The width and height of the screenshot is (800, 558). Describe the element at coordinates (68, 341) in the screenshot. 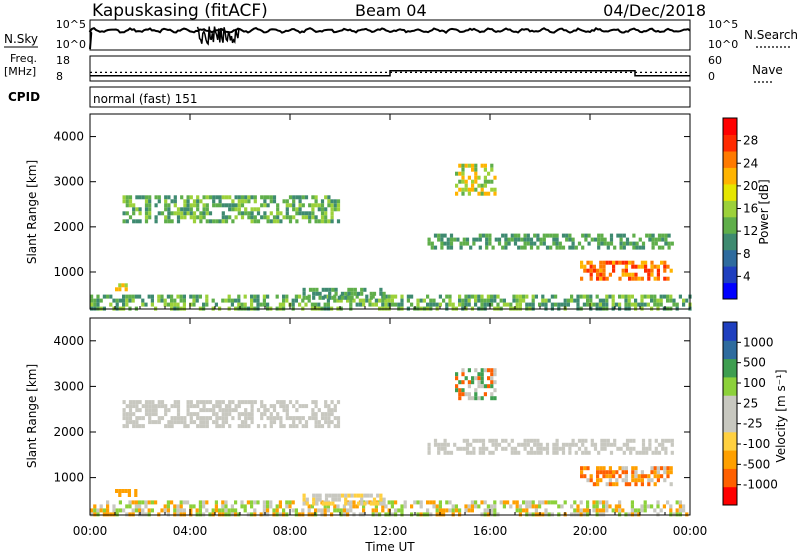

I see `y-tick-label: 4000` at that location.